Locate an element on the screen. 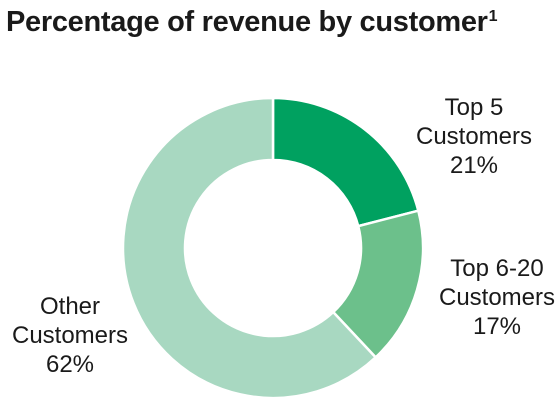 This screenshot has height=400, width=558. chart-title: Percentage of revenue by customer1 is located at coordinates (252, 22).